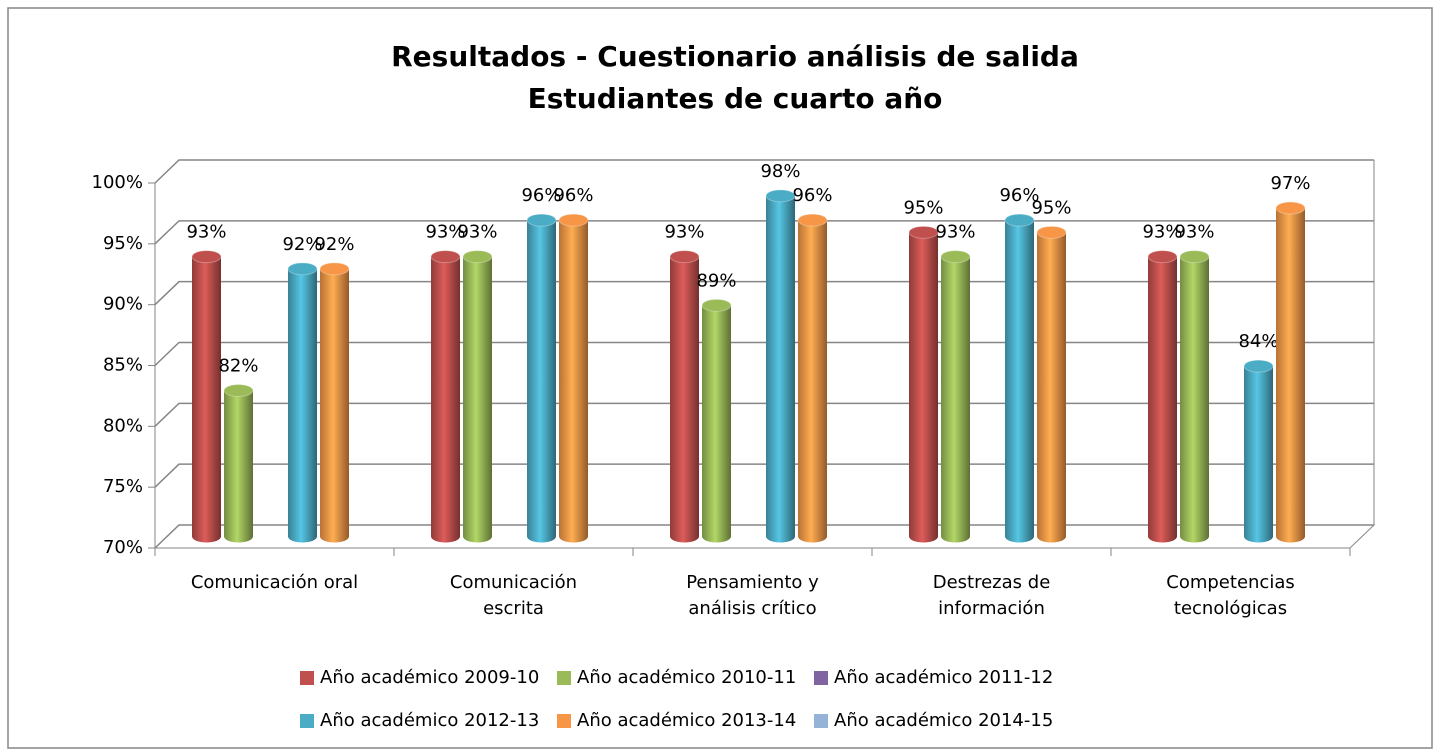 The image size is (1441, 755). What do you see at coordinates (123, 547) in the screenshot?
I see `y-tick-label: 70%` at bounding box center [123, 547].